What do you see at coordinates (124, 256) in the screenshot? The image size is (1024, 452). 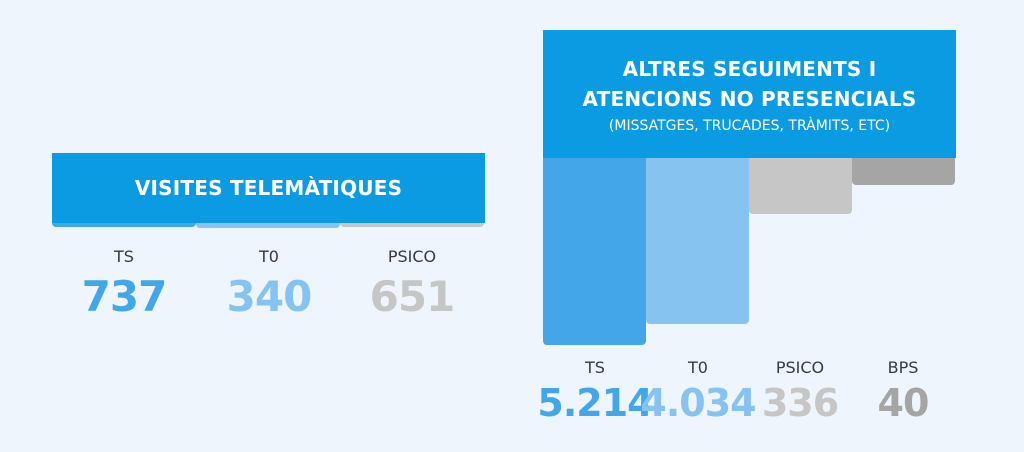 I see `category-label-ts: TS` at bounding box center [124, 256].